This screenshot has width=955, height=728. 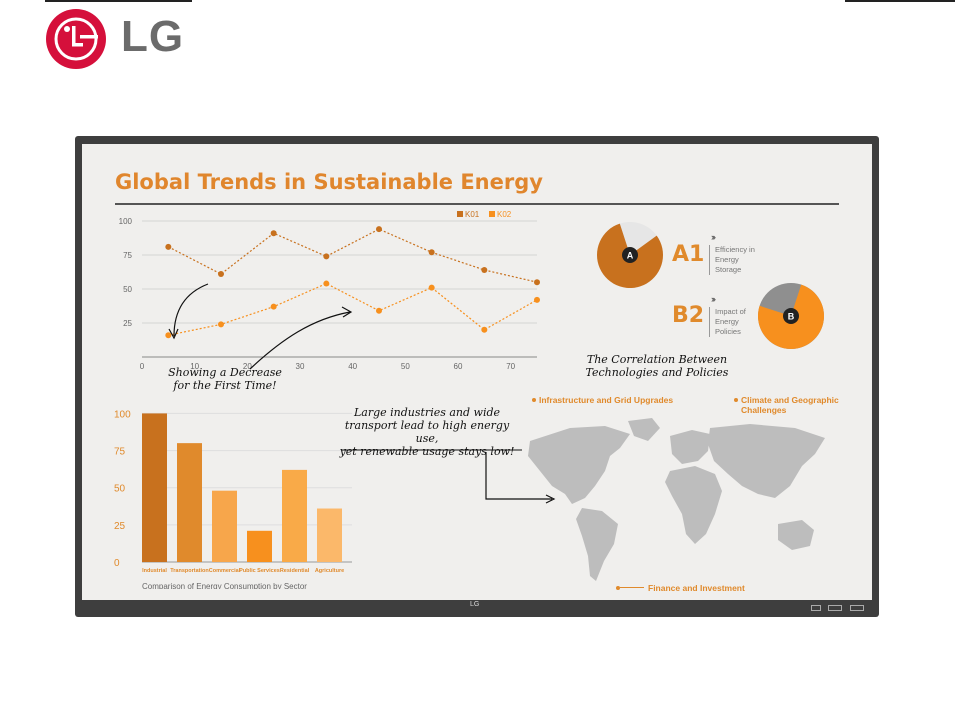 What do you see at coordinates (790, 405) in the screenshot?
I see `map-label-climate-text: Climate and Geographic Challenges` at bounding box center [790, 405].